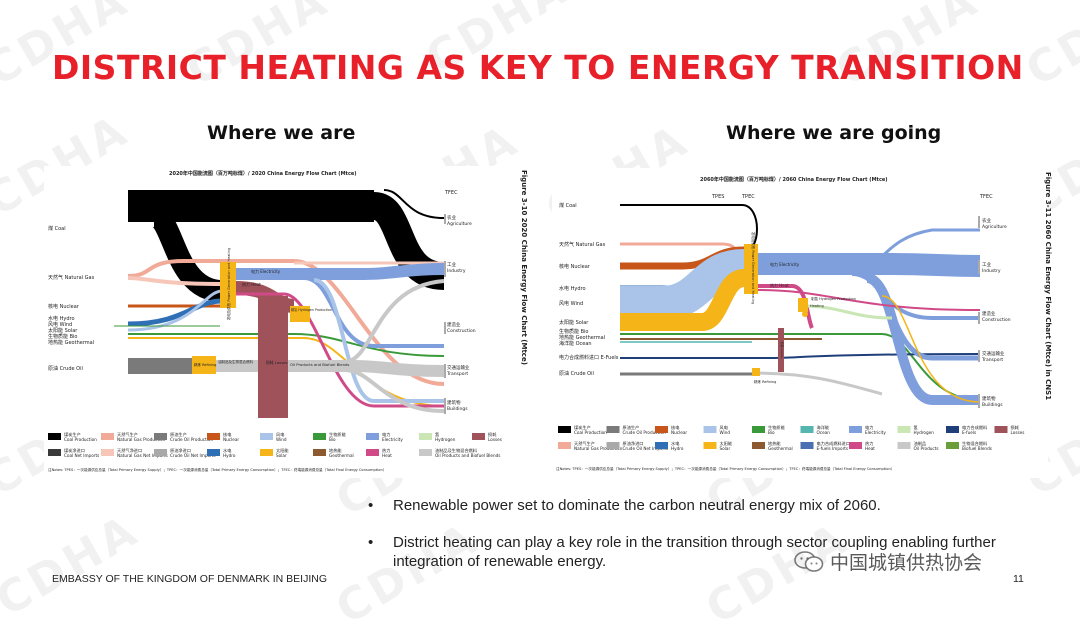  What do you see at coordinates (492, 434) in the screenshot?
I see `legend-label-cn: 损耗` at bounding box center [492, 434].